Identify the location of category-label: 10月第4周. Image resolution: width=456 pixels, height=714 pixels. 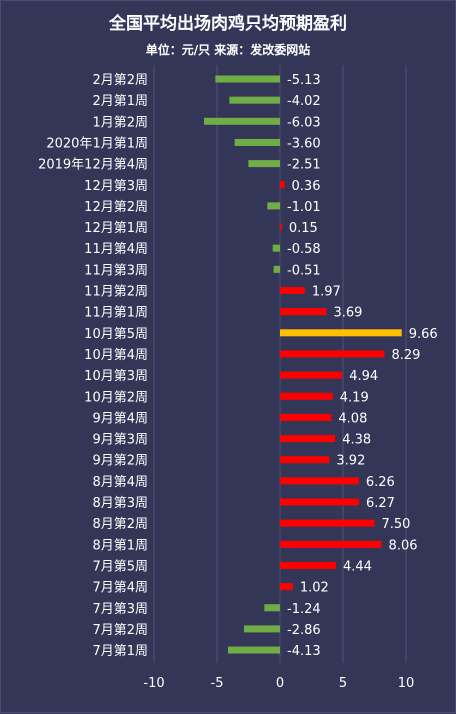
(116, 355).